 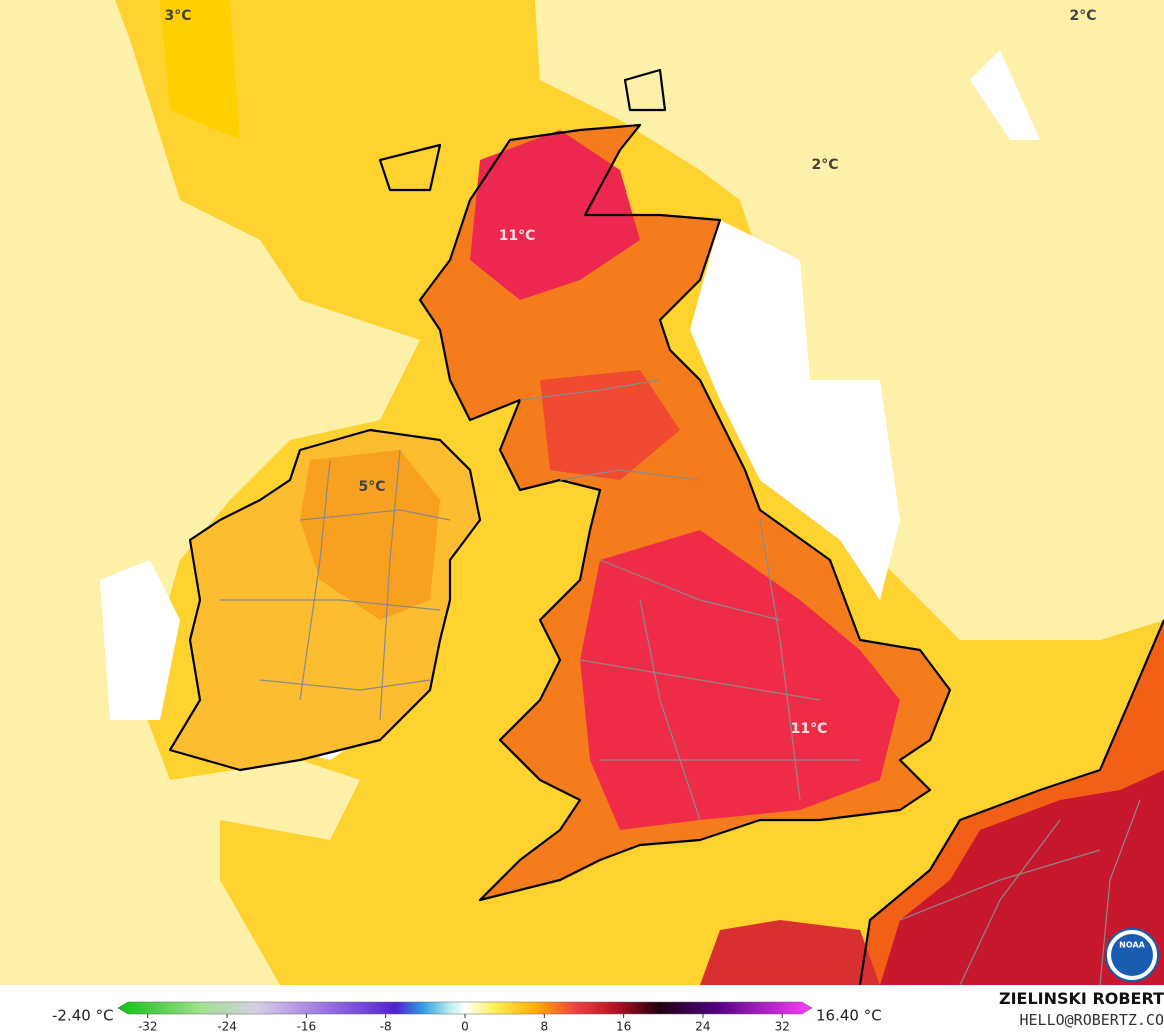 I want to click on credit-name: ZIELINSKI ROBERT, so click(x=1081, y=998).